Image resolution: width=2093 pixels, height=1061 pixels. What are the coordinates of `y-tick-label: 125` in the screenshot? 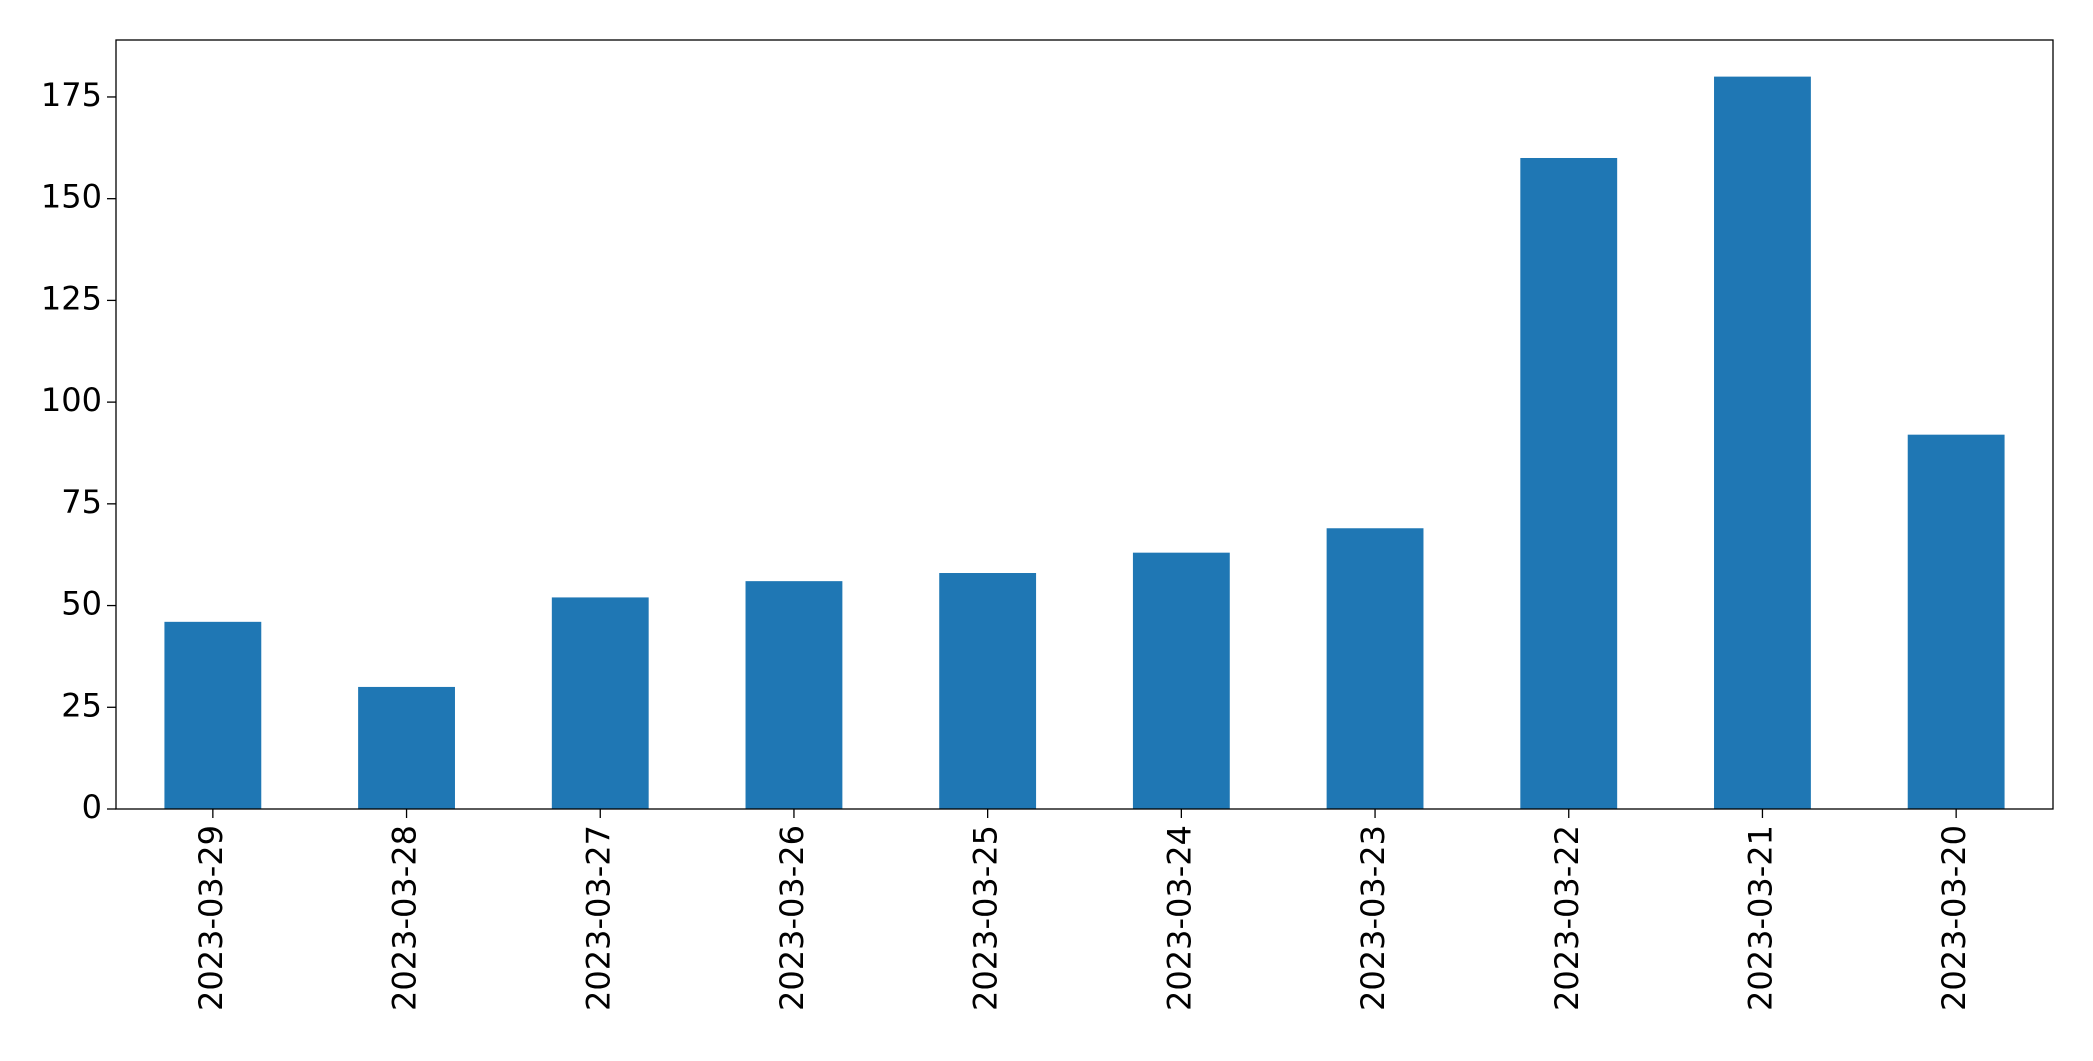 It's located at (71, 298).